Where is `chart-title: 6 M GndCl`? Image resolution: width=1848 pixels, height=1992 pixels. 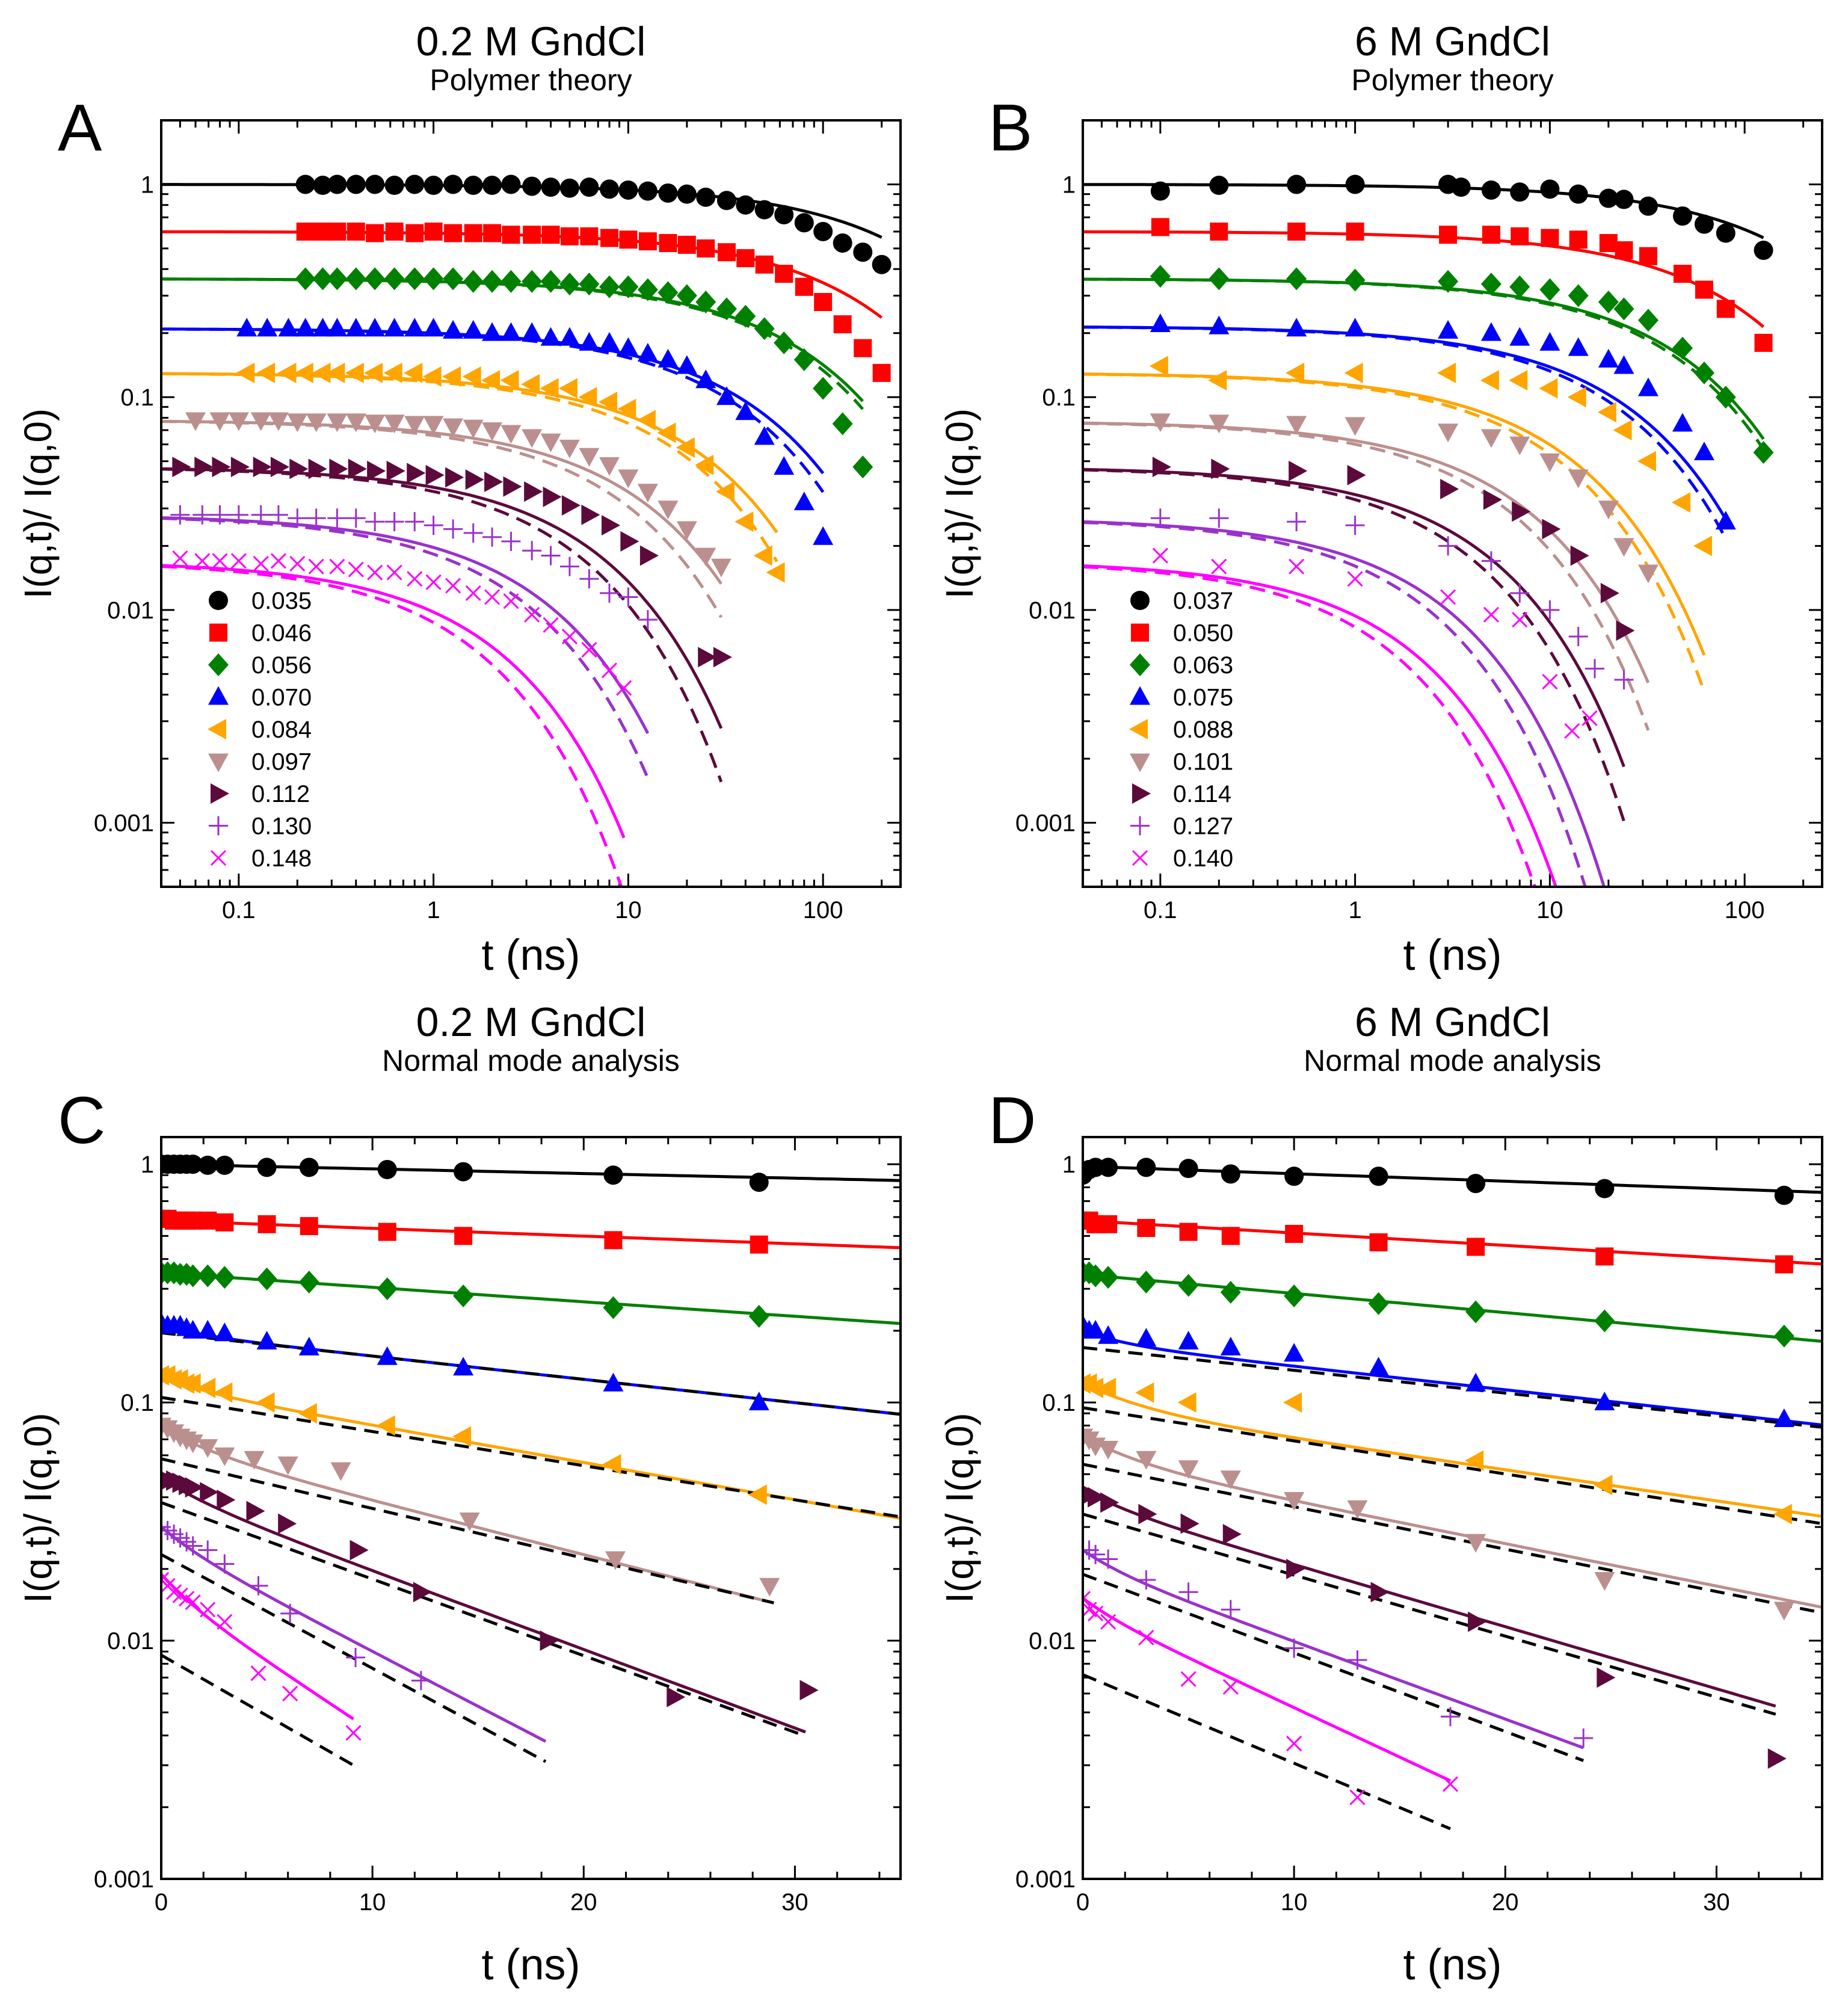
chart-title: 6 M GndCl is located at coordinates (1452, 1022).